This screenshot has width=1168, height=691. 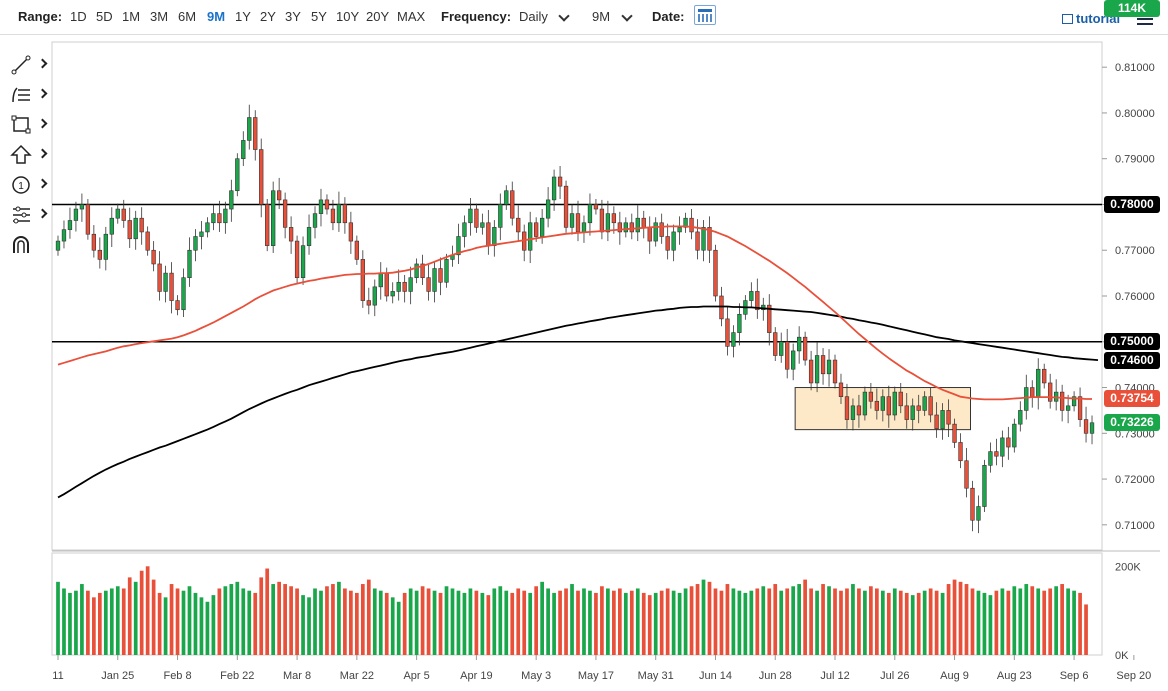 What do you see at coordinates (78, 16) in the screenshot?
I see `range-button-1d: 1D` at bounding box center [78, 16].